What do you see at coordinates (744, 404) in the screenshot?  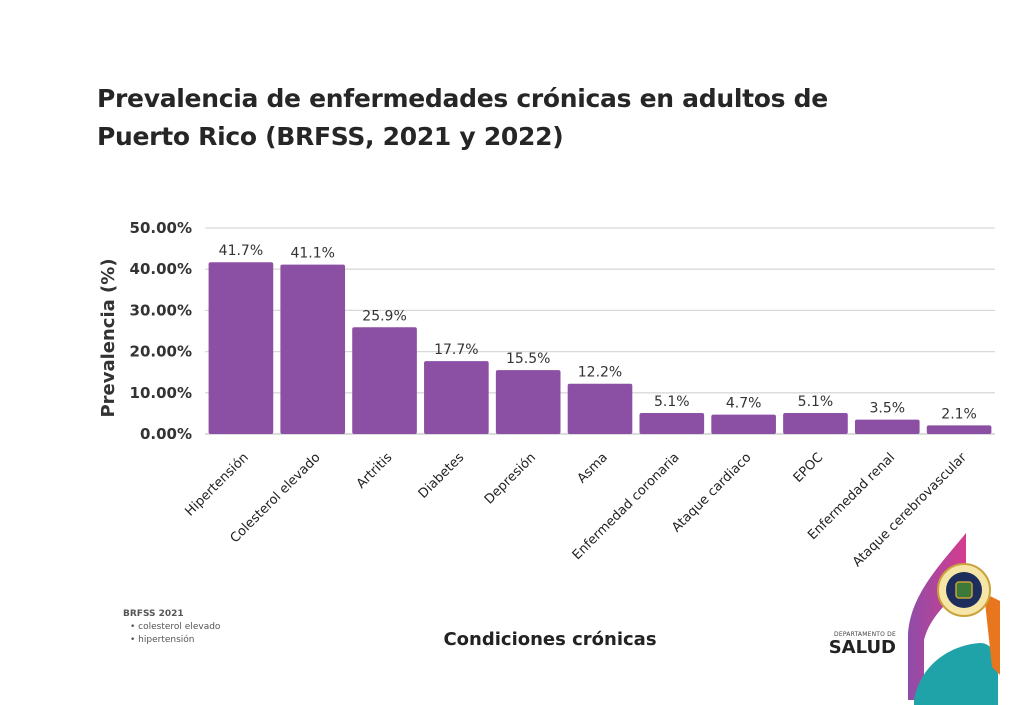 I see `data-label: 4.7%` at bounding box center [744, 404].